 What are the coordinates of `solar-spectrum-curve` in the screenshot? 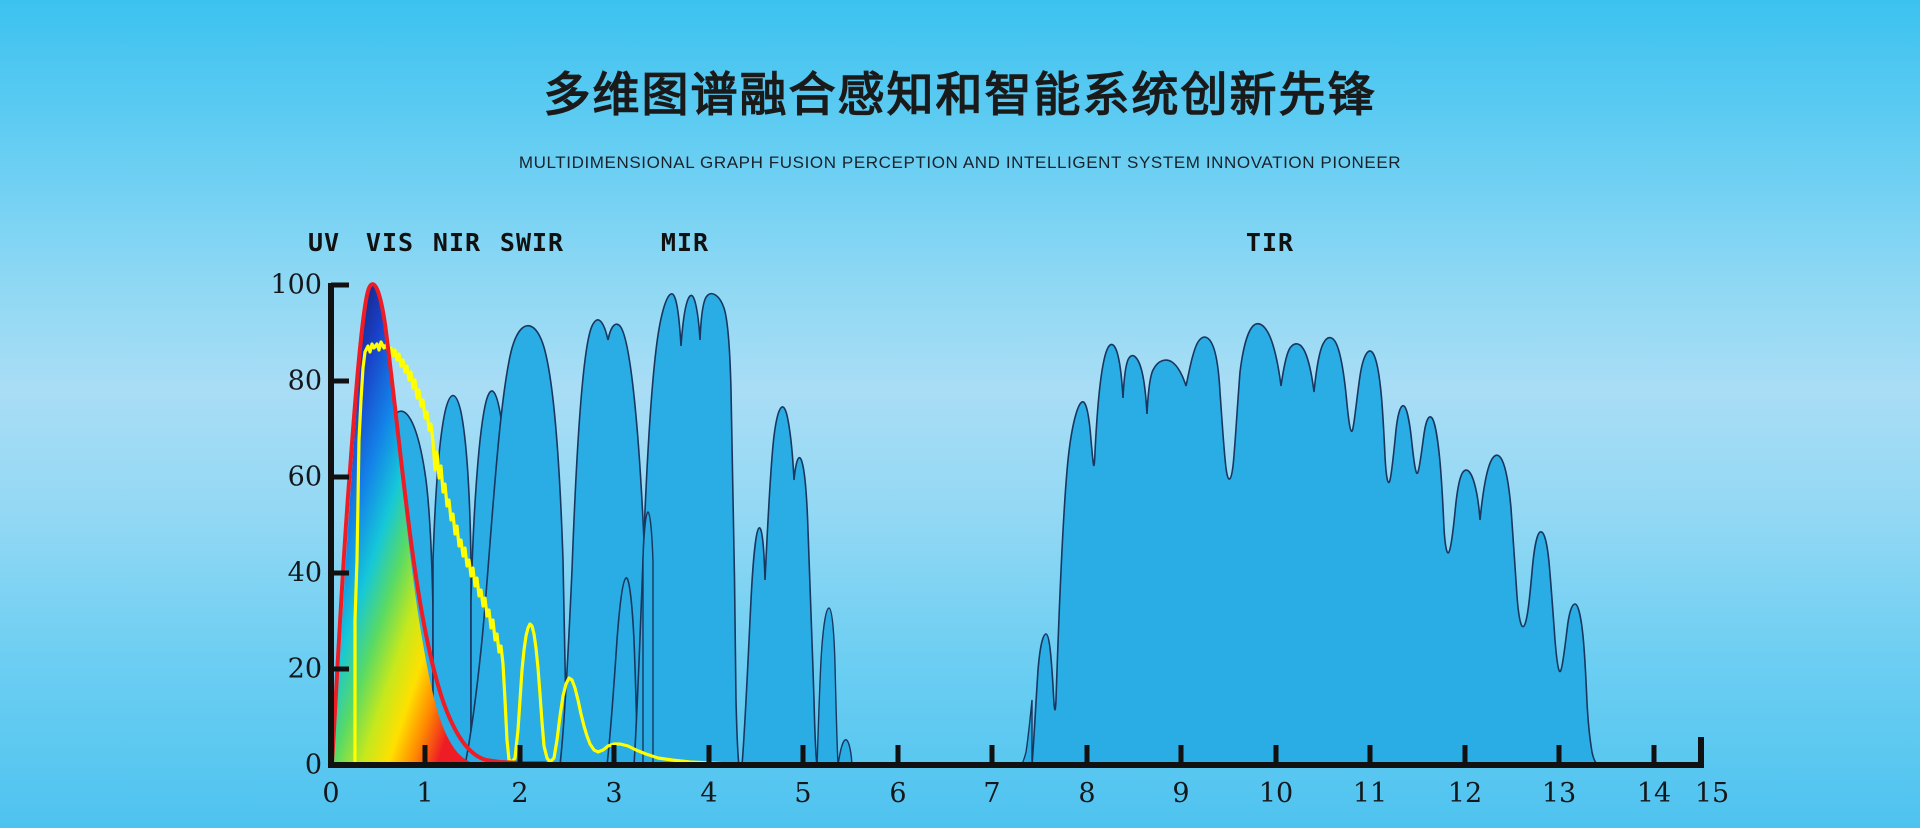 It's located at (556, 553).